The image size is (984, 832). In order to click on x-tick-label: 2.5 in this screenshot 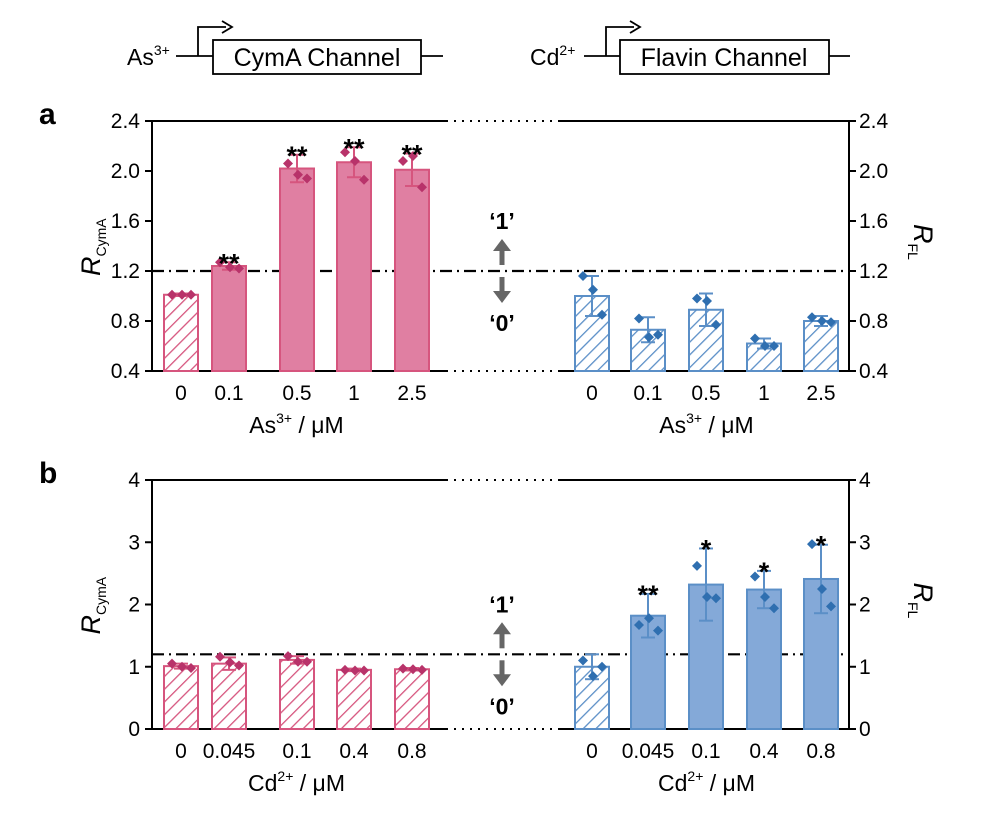, I will do `click(820, 393)`.